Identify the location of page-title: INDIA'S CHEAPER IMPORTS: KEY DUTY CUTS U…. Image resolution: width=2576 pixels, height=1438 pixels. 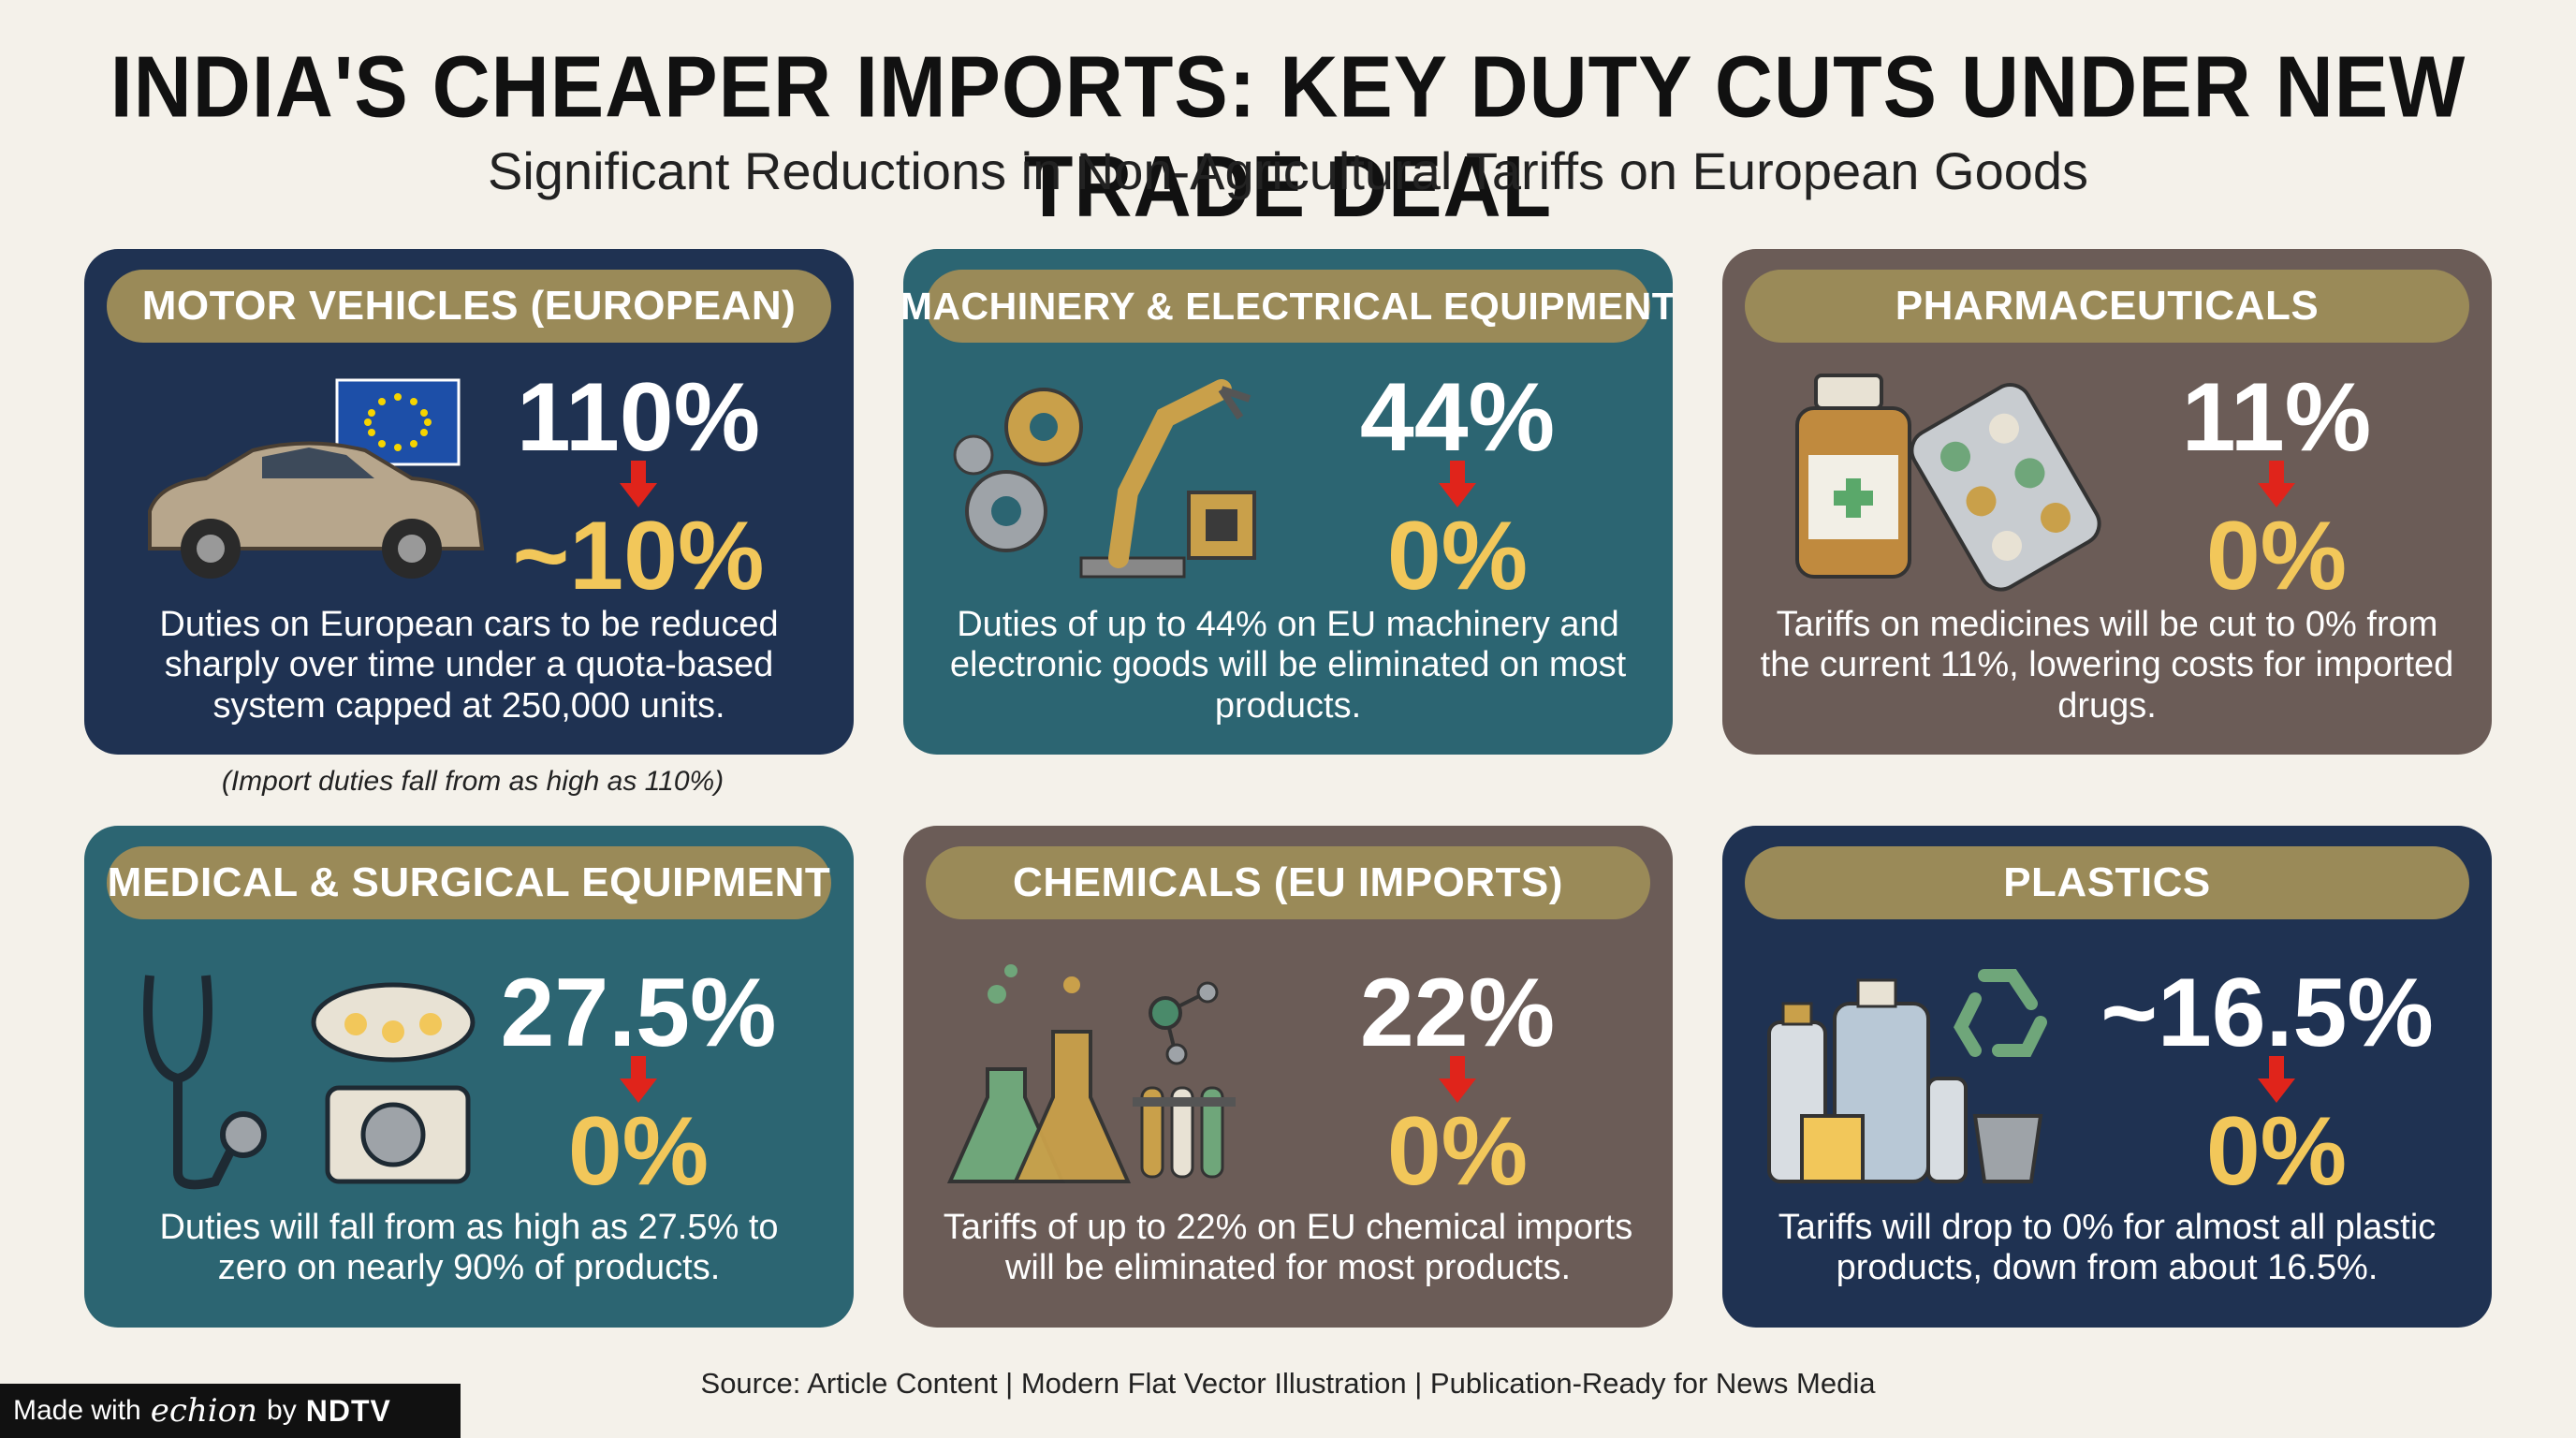
(1288, 137).